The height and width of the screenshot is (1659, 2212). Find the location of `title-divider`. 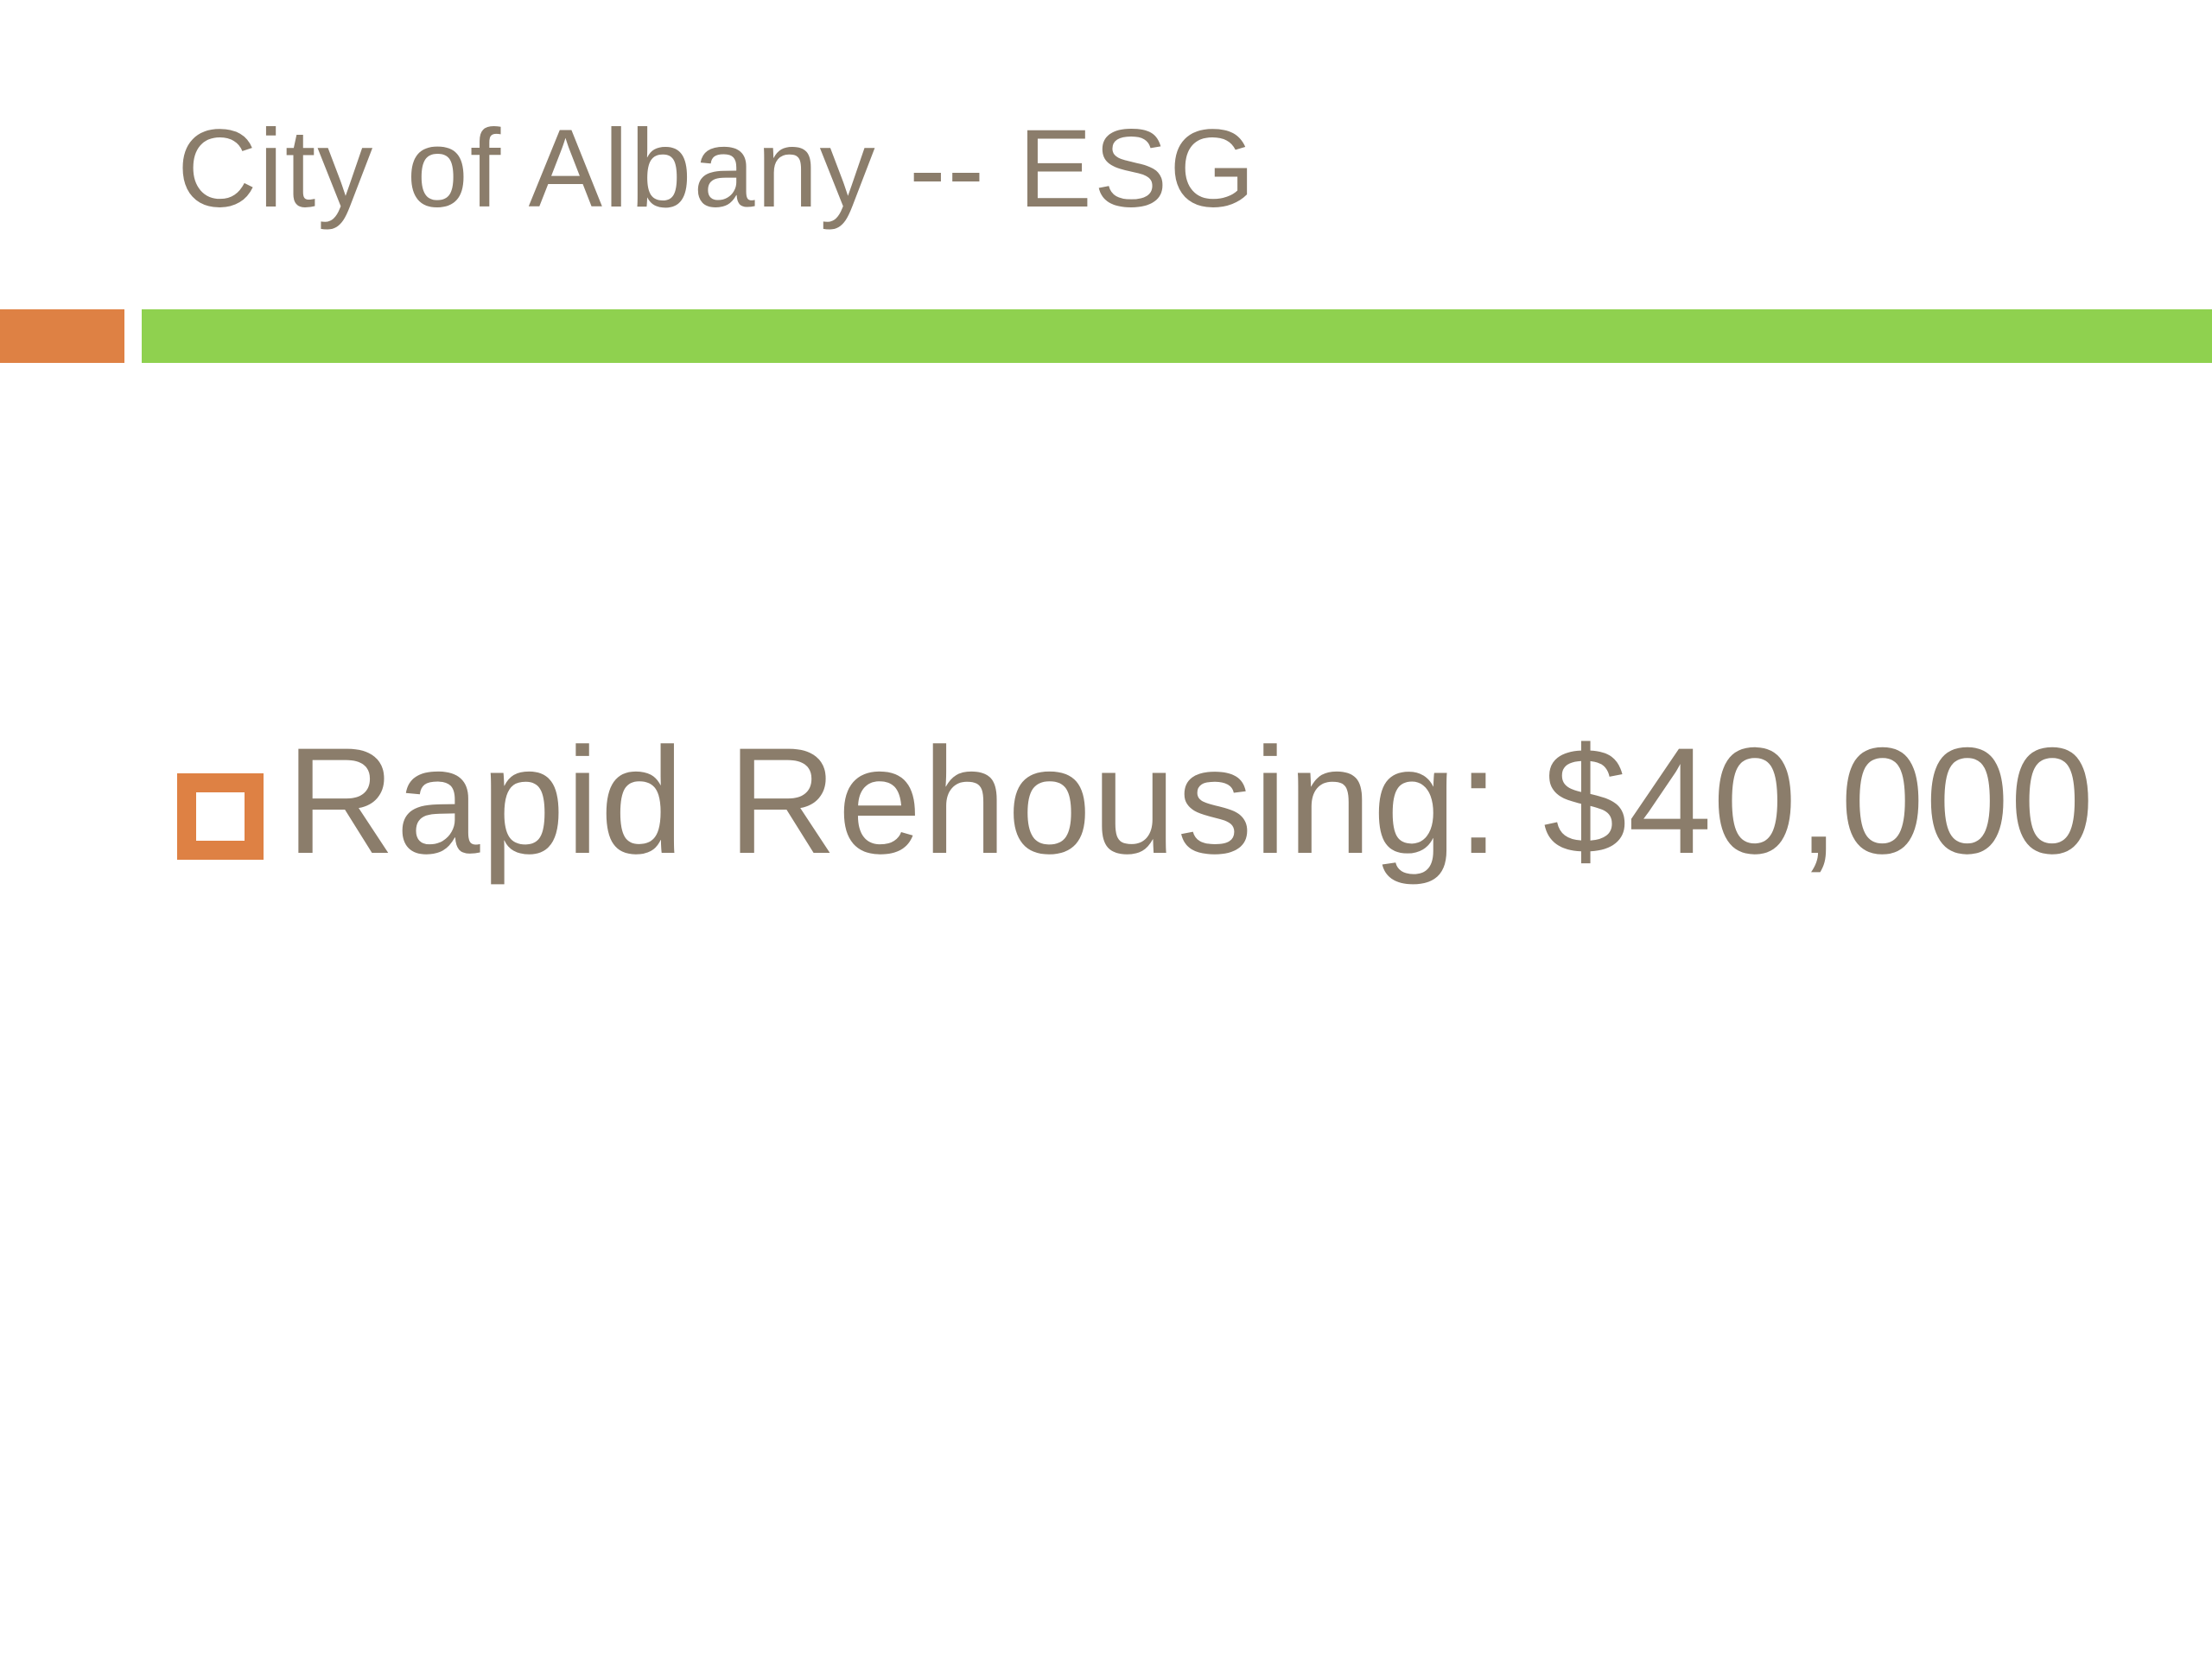

title-divider is located at coordinates (1106, 336).